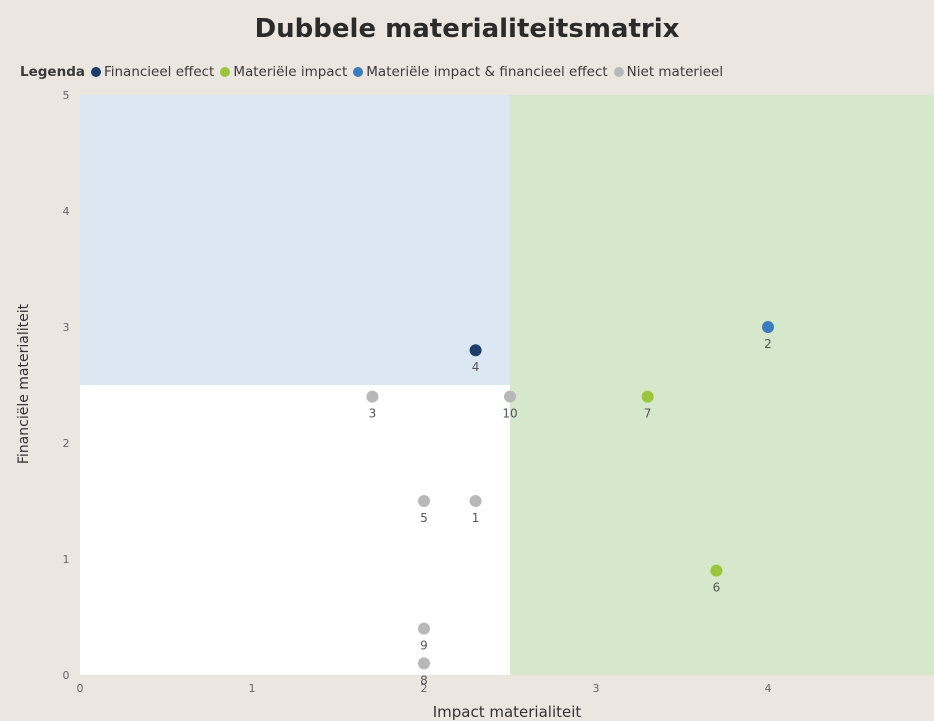  I want to click on legend-item-materiele-impact: Materiële impact, so click(283, 72).